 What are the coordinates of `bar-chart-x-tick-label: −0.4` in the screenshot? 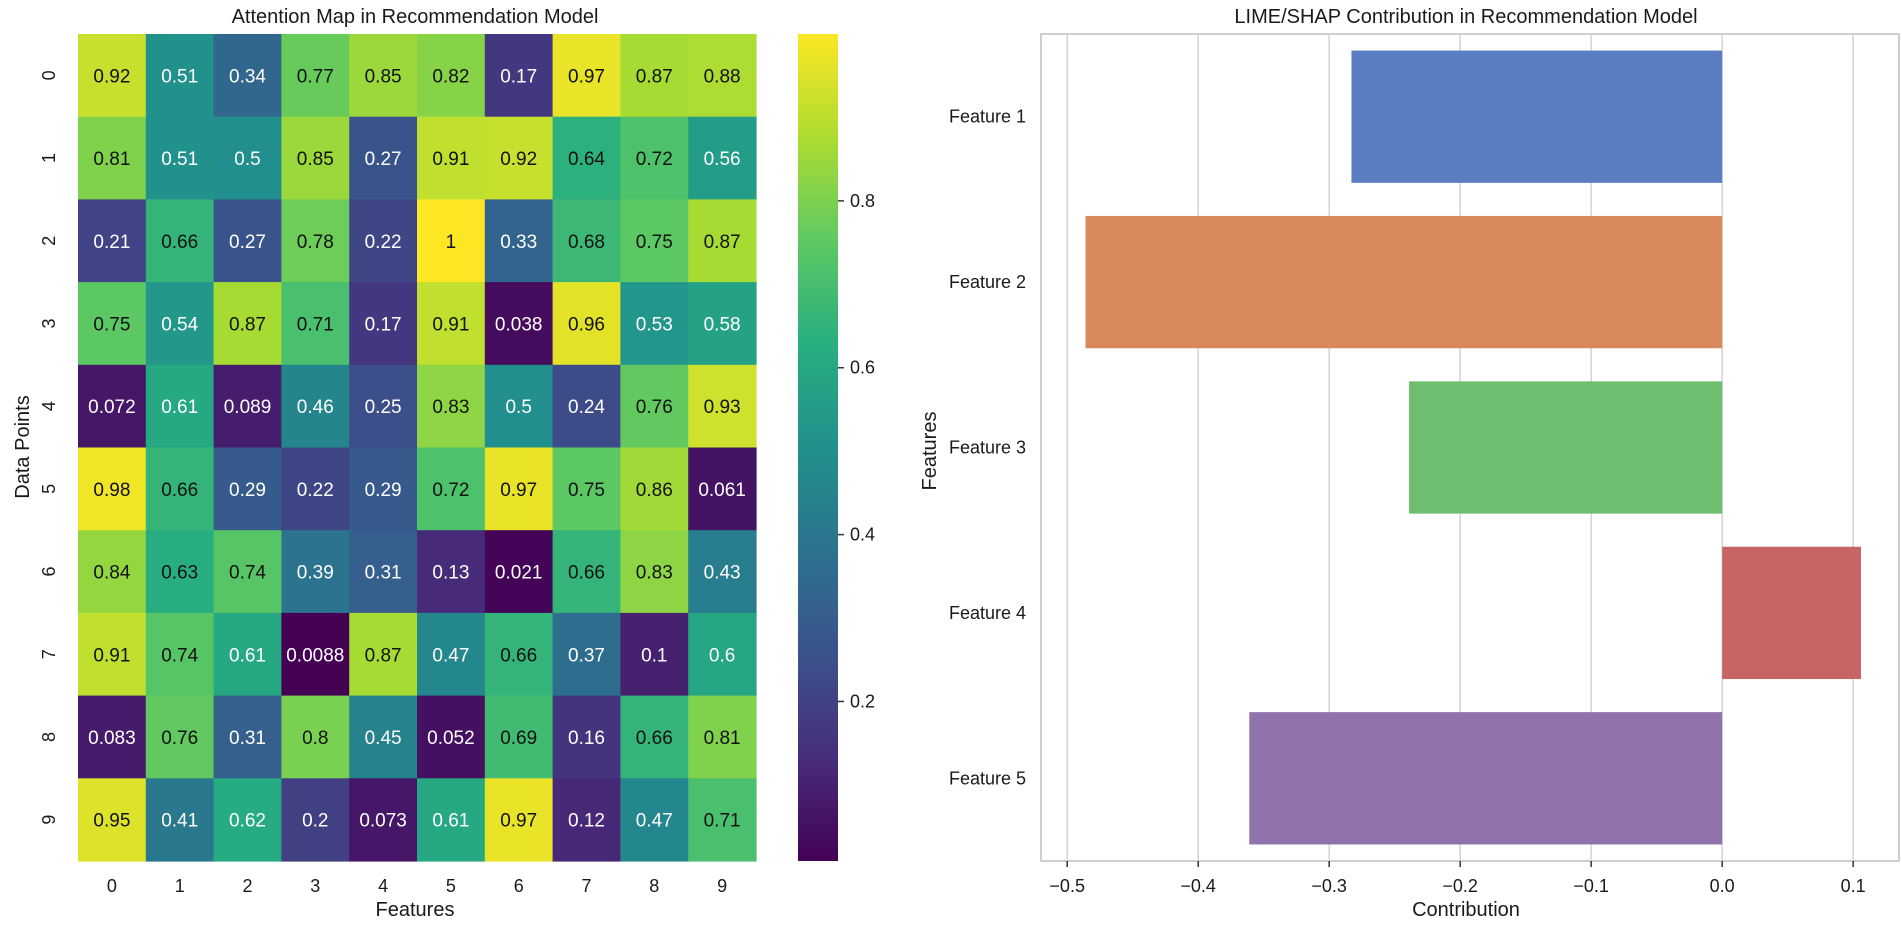 It's located at (1198, 886).